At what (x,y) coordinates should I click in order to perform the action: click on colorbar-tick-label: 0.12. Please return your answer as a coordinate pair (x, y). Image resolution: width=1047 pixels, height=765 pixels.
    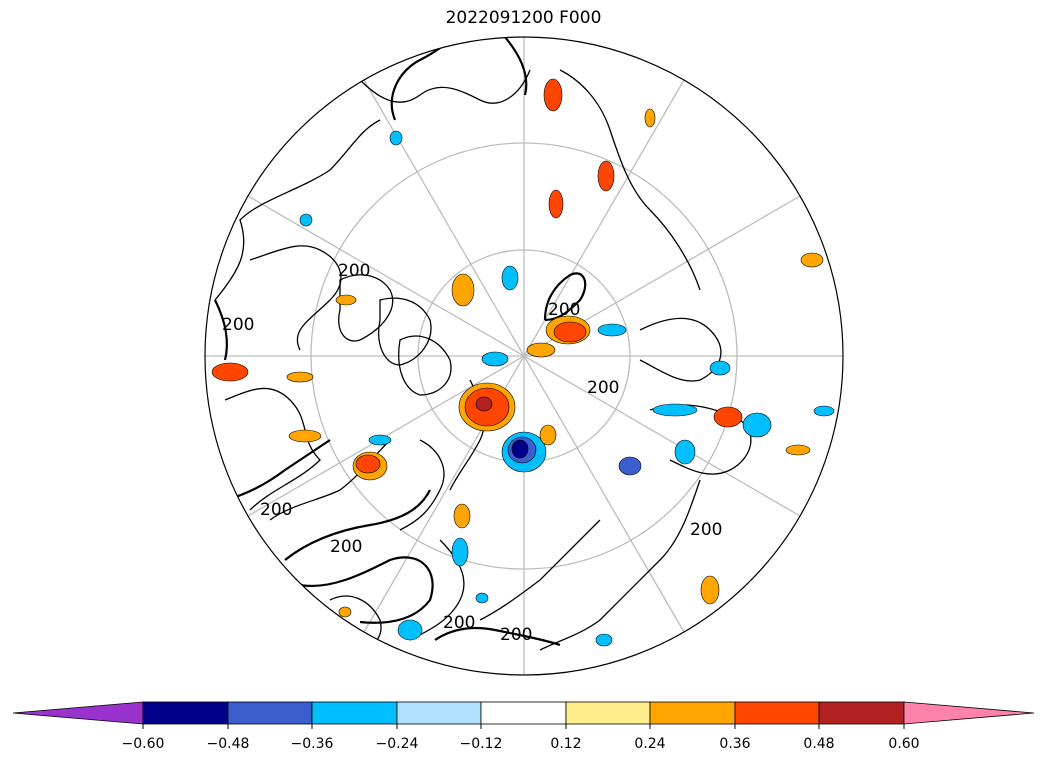
    Looking at the image, I should click on (565, 744).